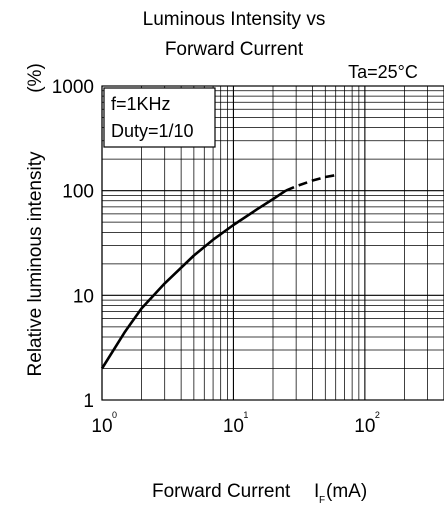 This screenshot has height=507, width=444. Describe the element at coordinates (322, 500) in the screenshot. I see `x-axis-subscript: F` at that location.